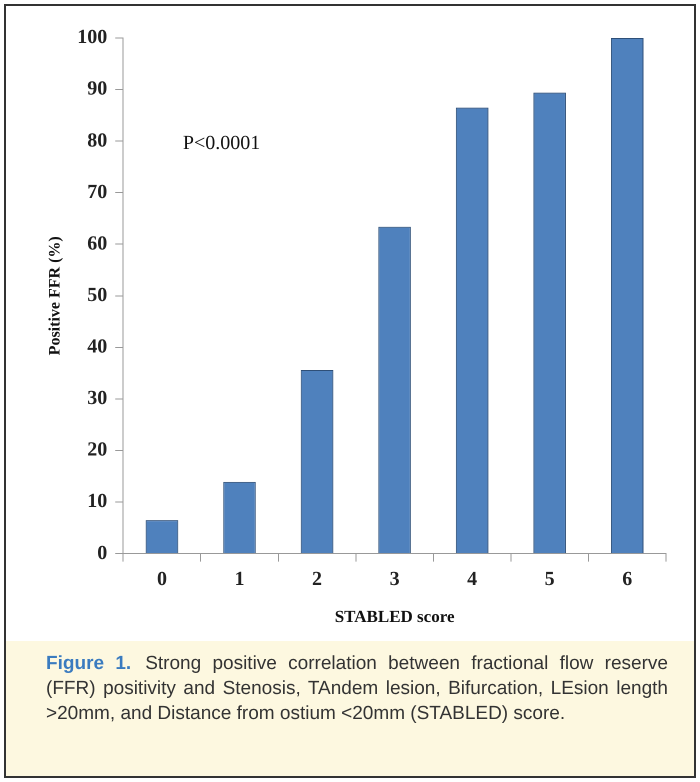 Image resolution: width=700 pixels, height=782 pixels. I want to click on y-tick-label: 90, so click(97, 89).